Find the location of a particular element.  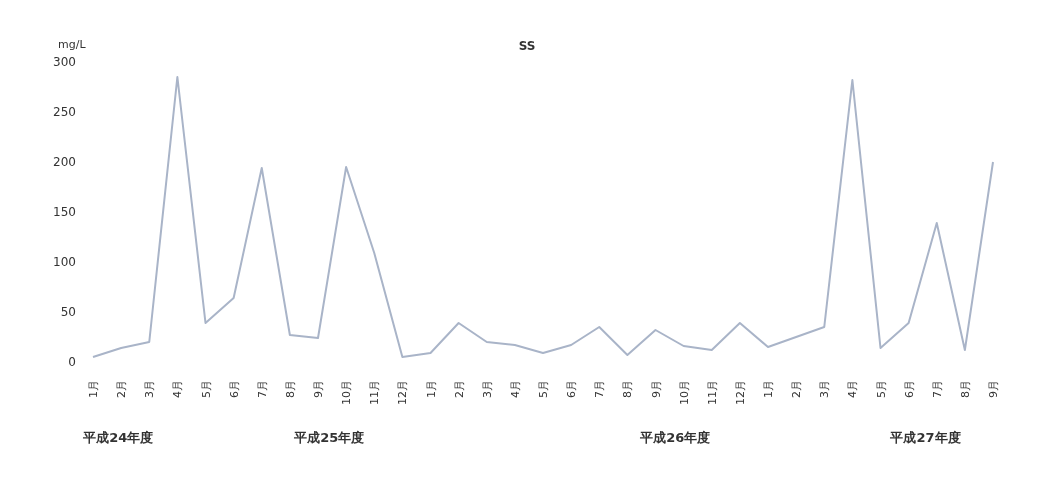

y-tick-label: 150 is located at coordinates (64, 212).